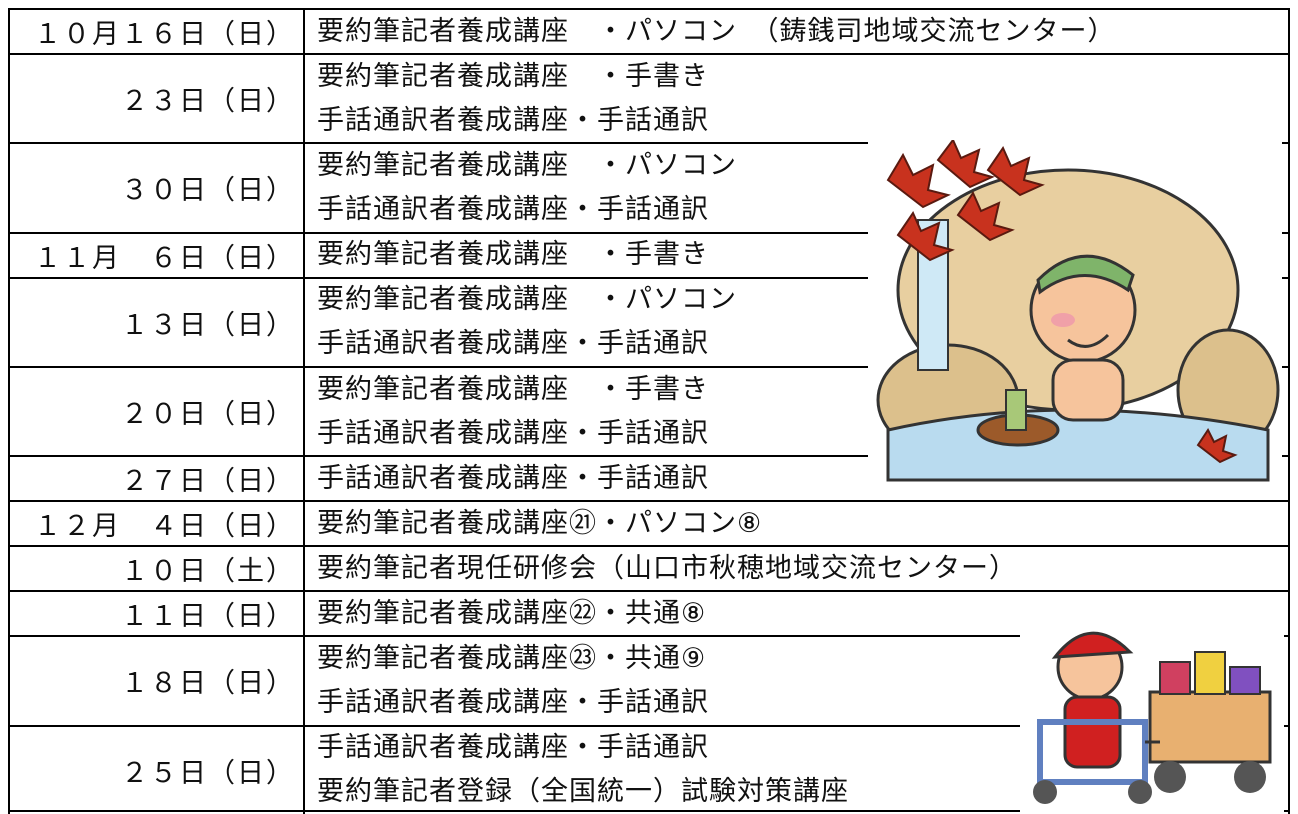 The image size is (1298, 814). What do you see at coordinates (156, 411) in the screenshot?
I see `date-cell: ２０日（日）` at bounding box center [156, 411].